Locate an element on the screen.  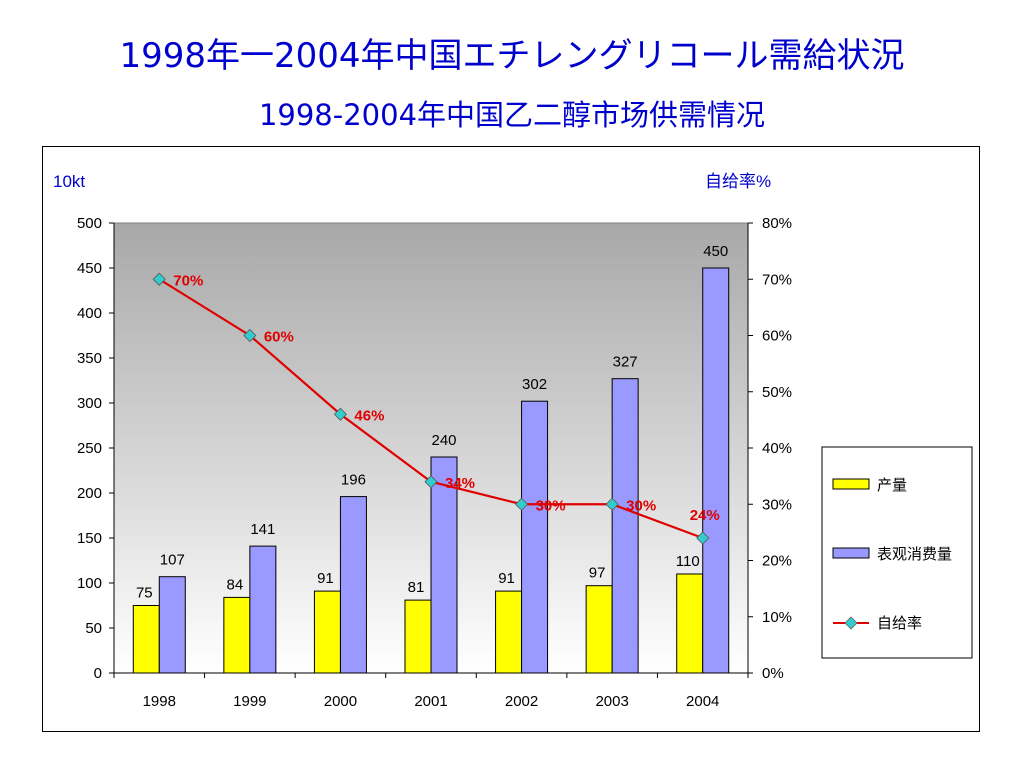
right-tick-label: 0% is located at coordinates (773, 673).